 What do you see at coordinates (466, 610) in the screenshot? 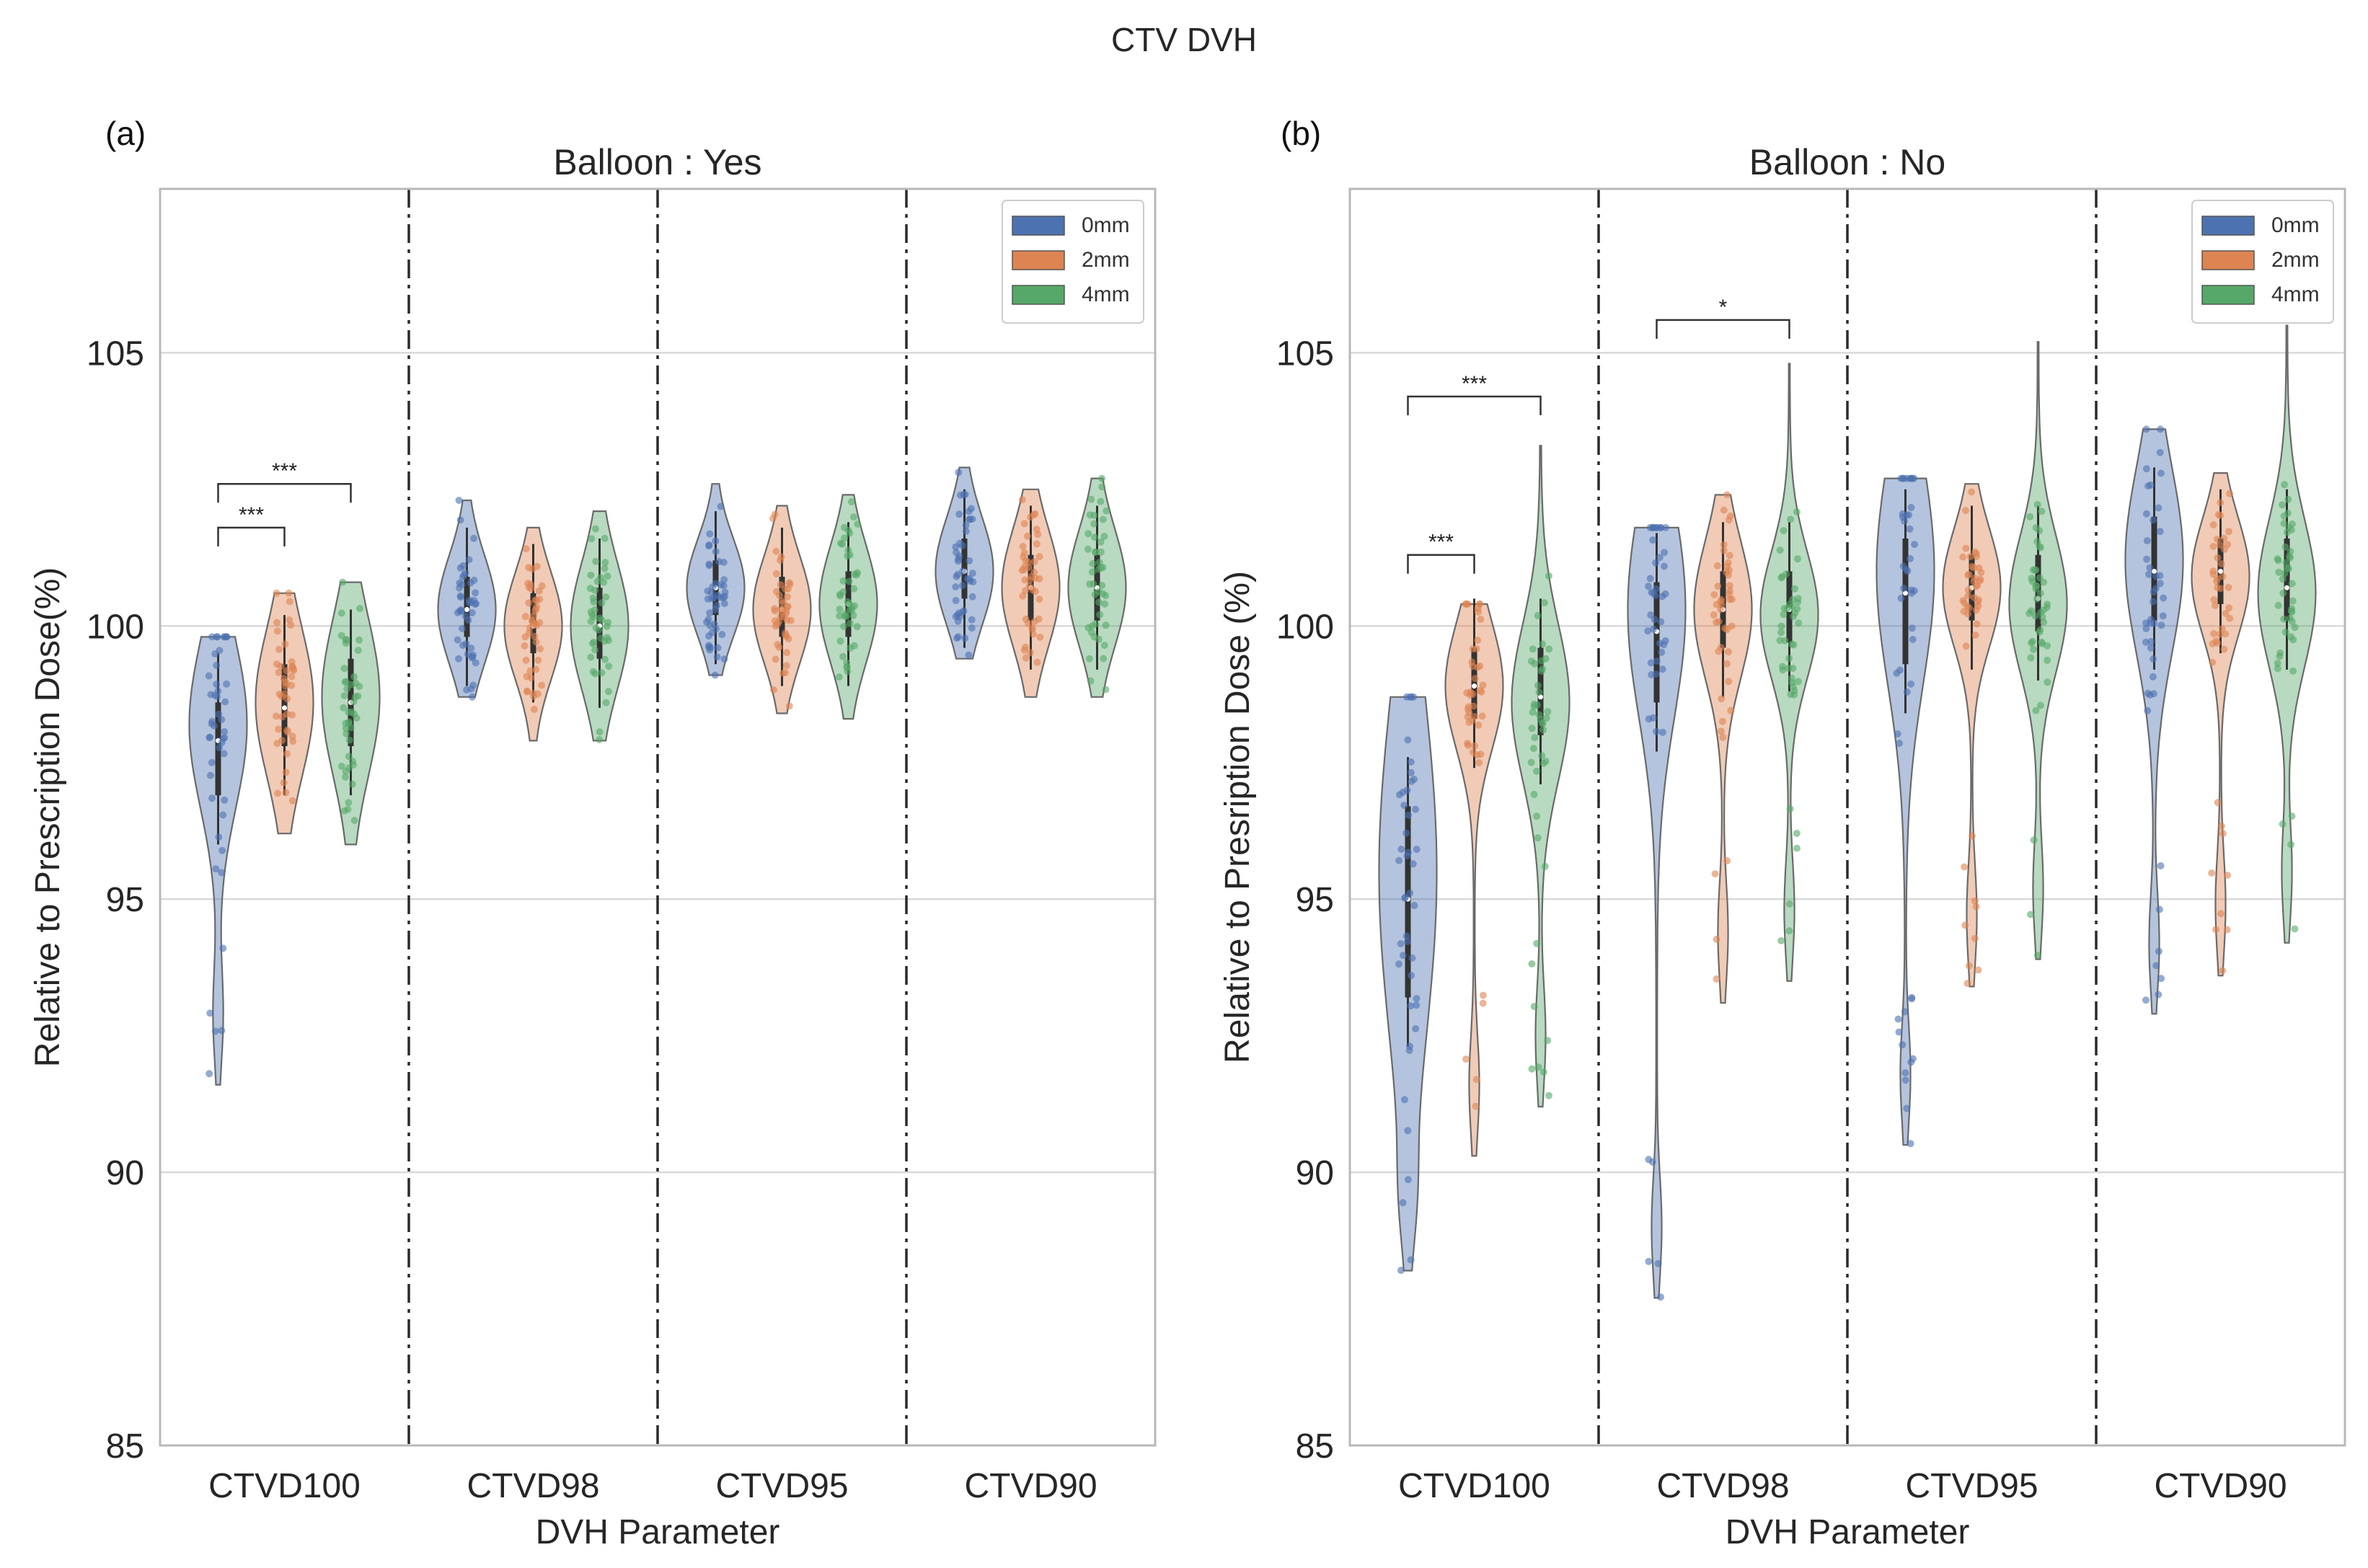
I see `violin-median` at bounding box center [466, 610].